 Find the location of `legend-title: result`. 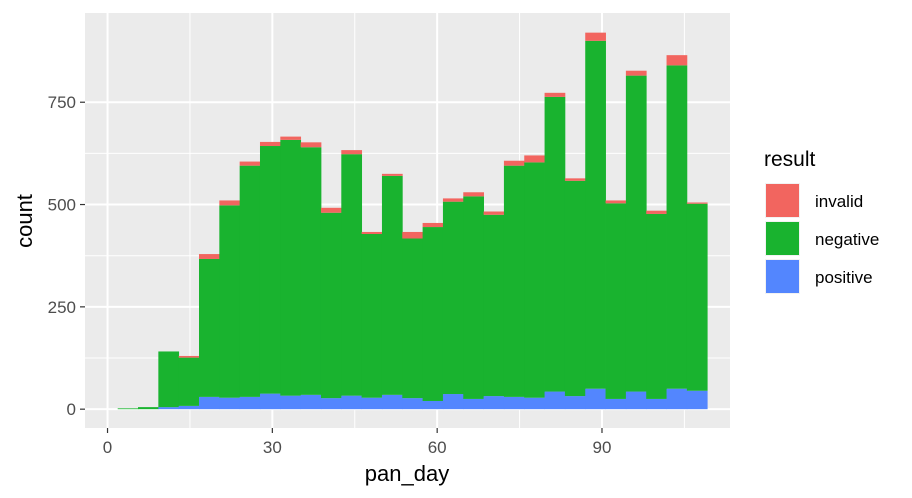

legend-title: result is located at coordinates (790, 159).